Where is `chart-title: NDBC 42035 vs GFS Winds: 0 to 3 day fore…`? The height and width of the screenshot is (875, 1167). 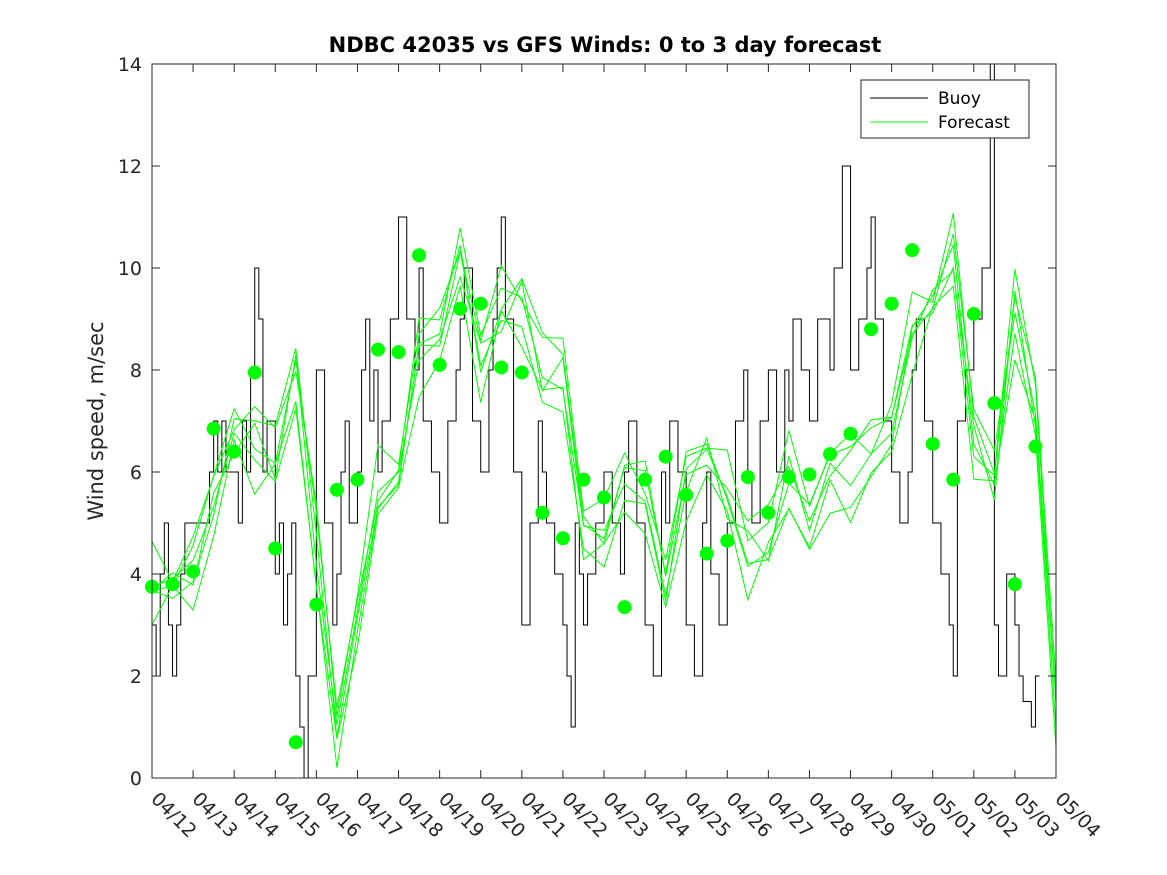
chart-title: NDBC 42035 vs GFS Winds: 0 to 3 day fore… is located at coordinates (605, 45).